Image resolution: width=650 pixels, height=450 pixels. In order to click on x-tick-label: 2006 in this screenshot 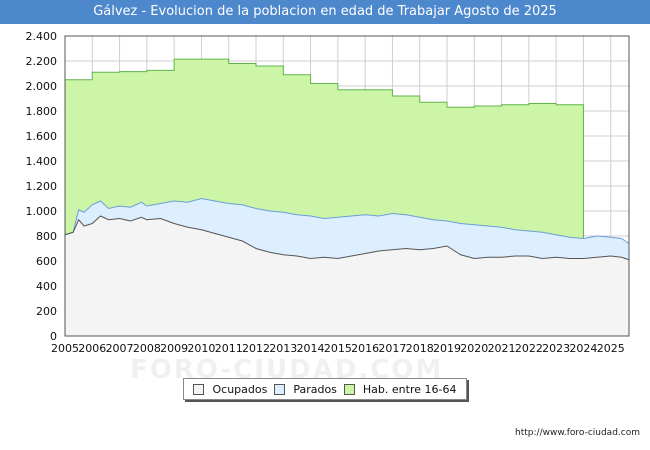, I will do `click(92, 348)`.